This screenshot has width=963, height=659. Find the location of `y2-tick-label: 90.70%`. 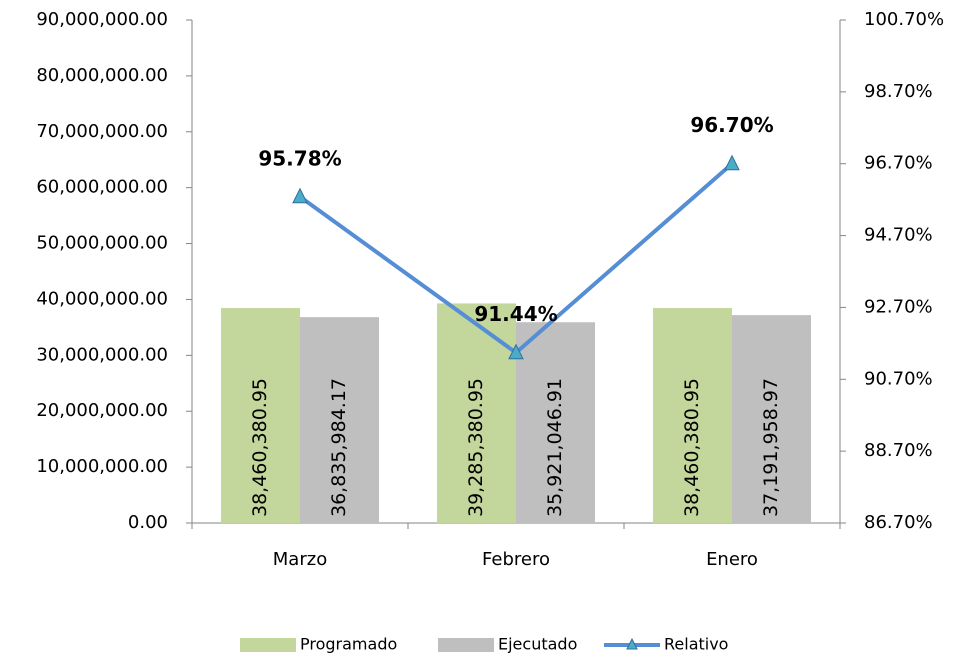

y2-tick-label: 90.70% is located at coordinates (898, 378).